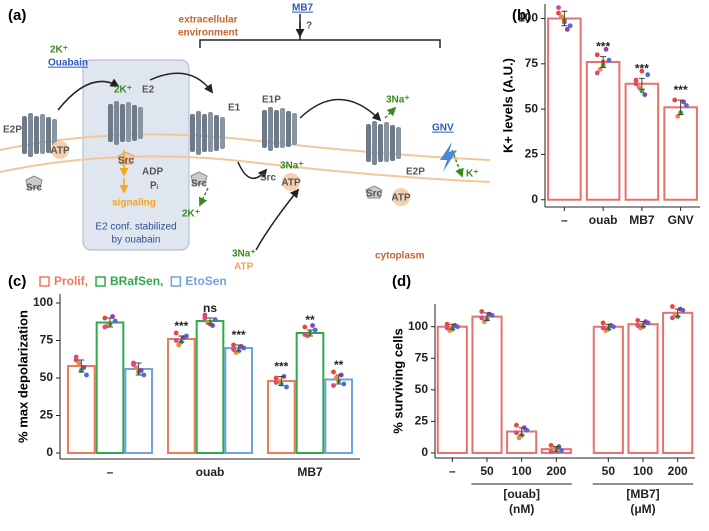 The height and width of the screenshot is (531, 709). Describe the element at coordinates (303, 8) in the screenshot. I see `diagram-label: MB7` at that location.